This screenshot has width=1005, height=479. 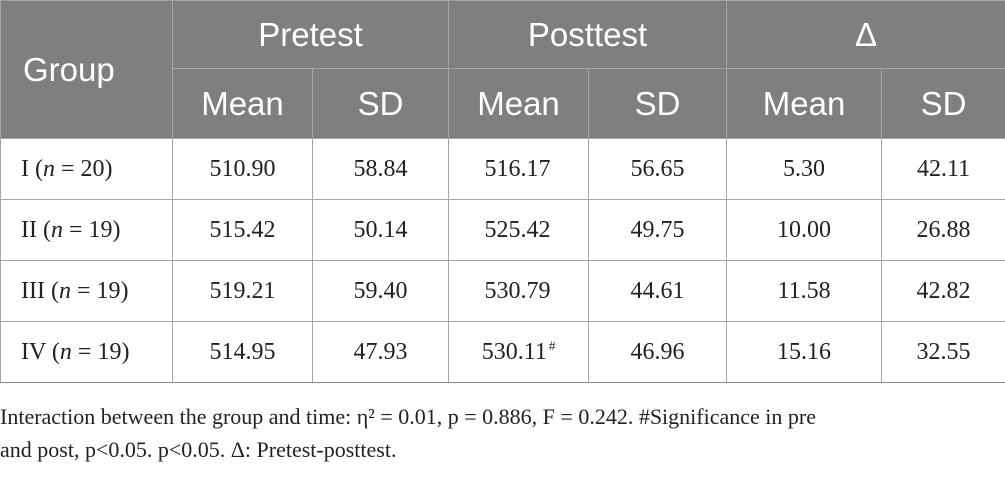 What do you see at coordinates (242, 291) in the screenshot?
I see `pretest-mean-cell: 519.21` at bounding box center [242, 291].